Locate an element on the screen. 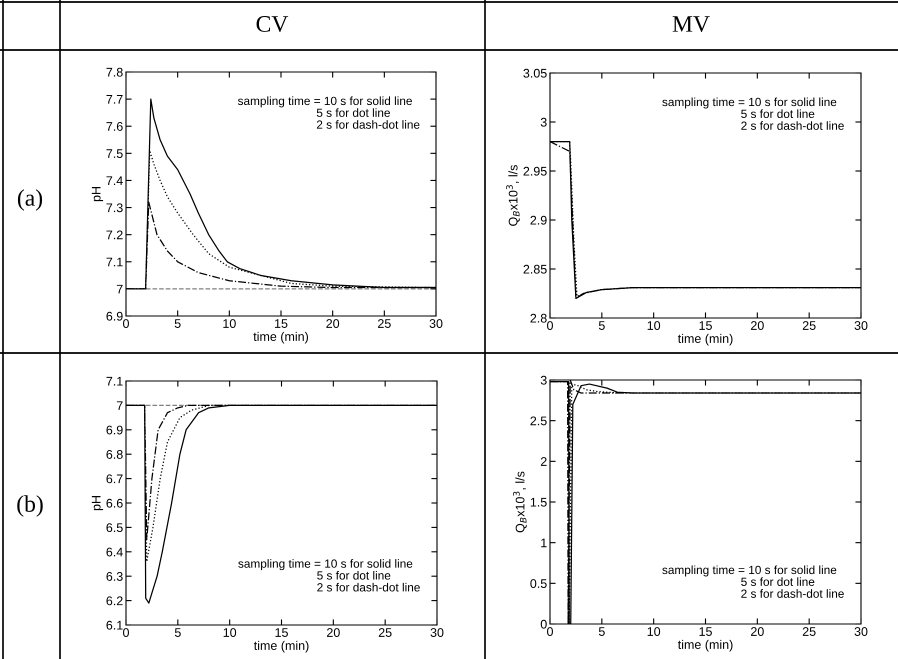 The image size is (898, 659). y-tick-label: 7.8 is located at coordinates (114, 72).